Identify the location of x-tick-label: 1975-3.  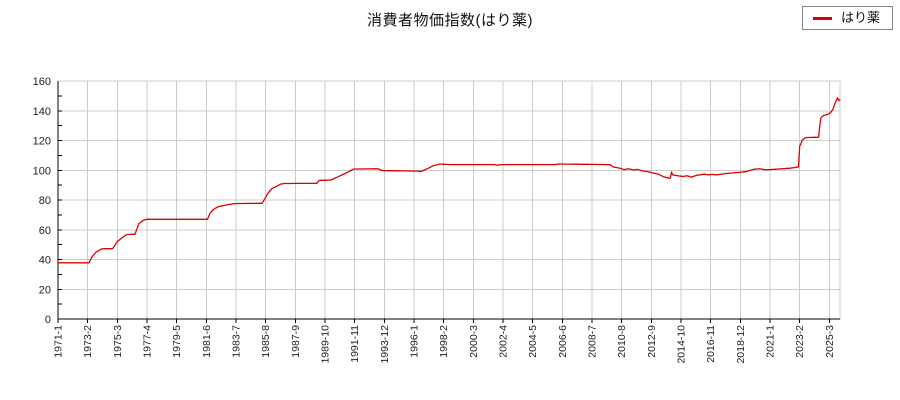
(118, 341).